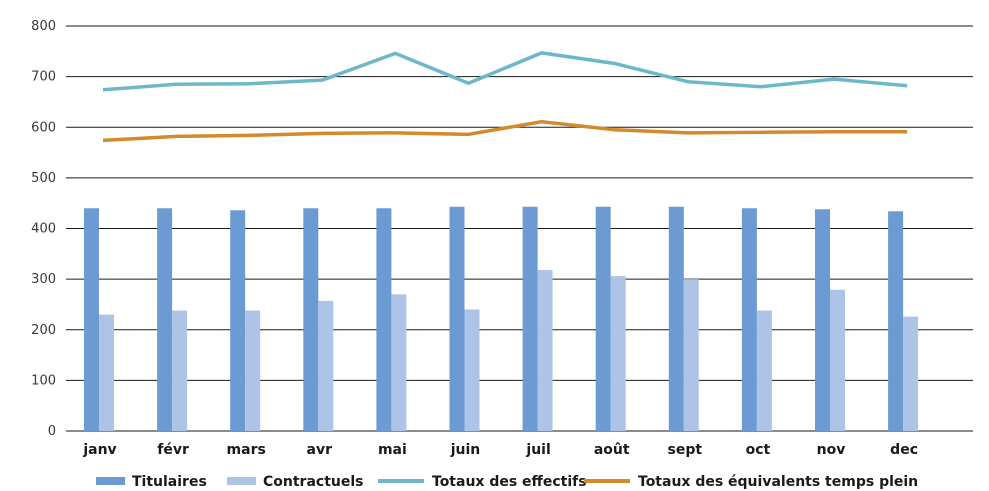 The image size is (989, 491). What do you see at coordinates (43, 178) in the screenshot?
I see `y-tick-label: 500` at bounding box center [43, 178].